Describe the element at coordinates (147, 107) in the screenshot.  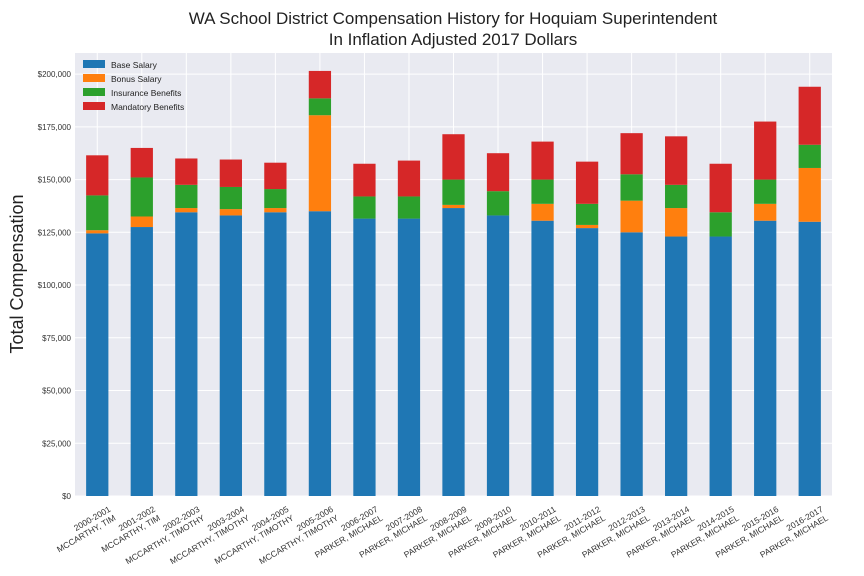
I see `legend-label: Mandatory Benefits` at that location.